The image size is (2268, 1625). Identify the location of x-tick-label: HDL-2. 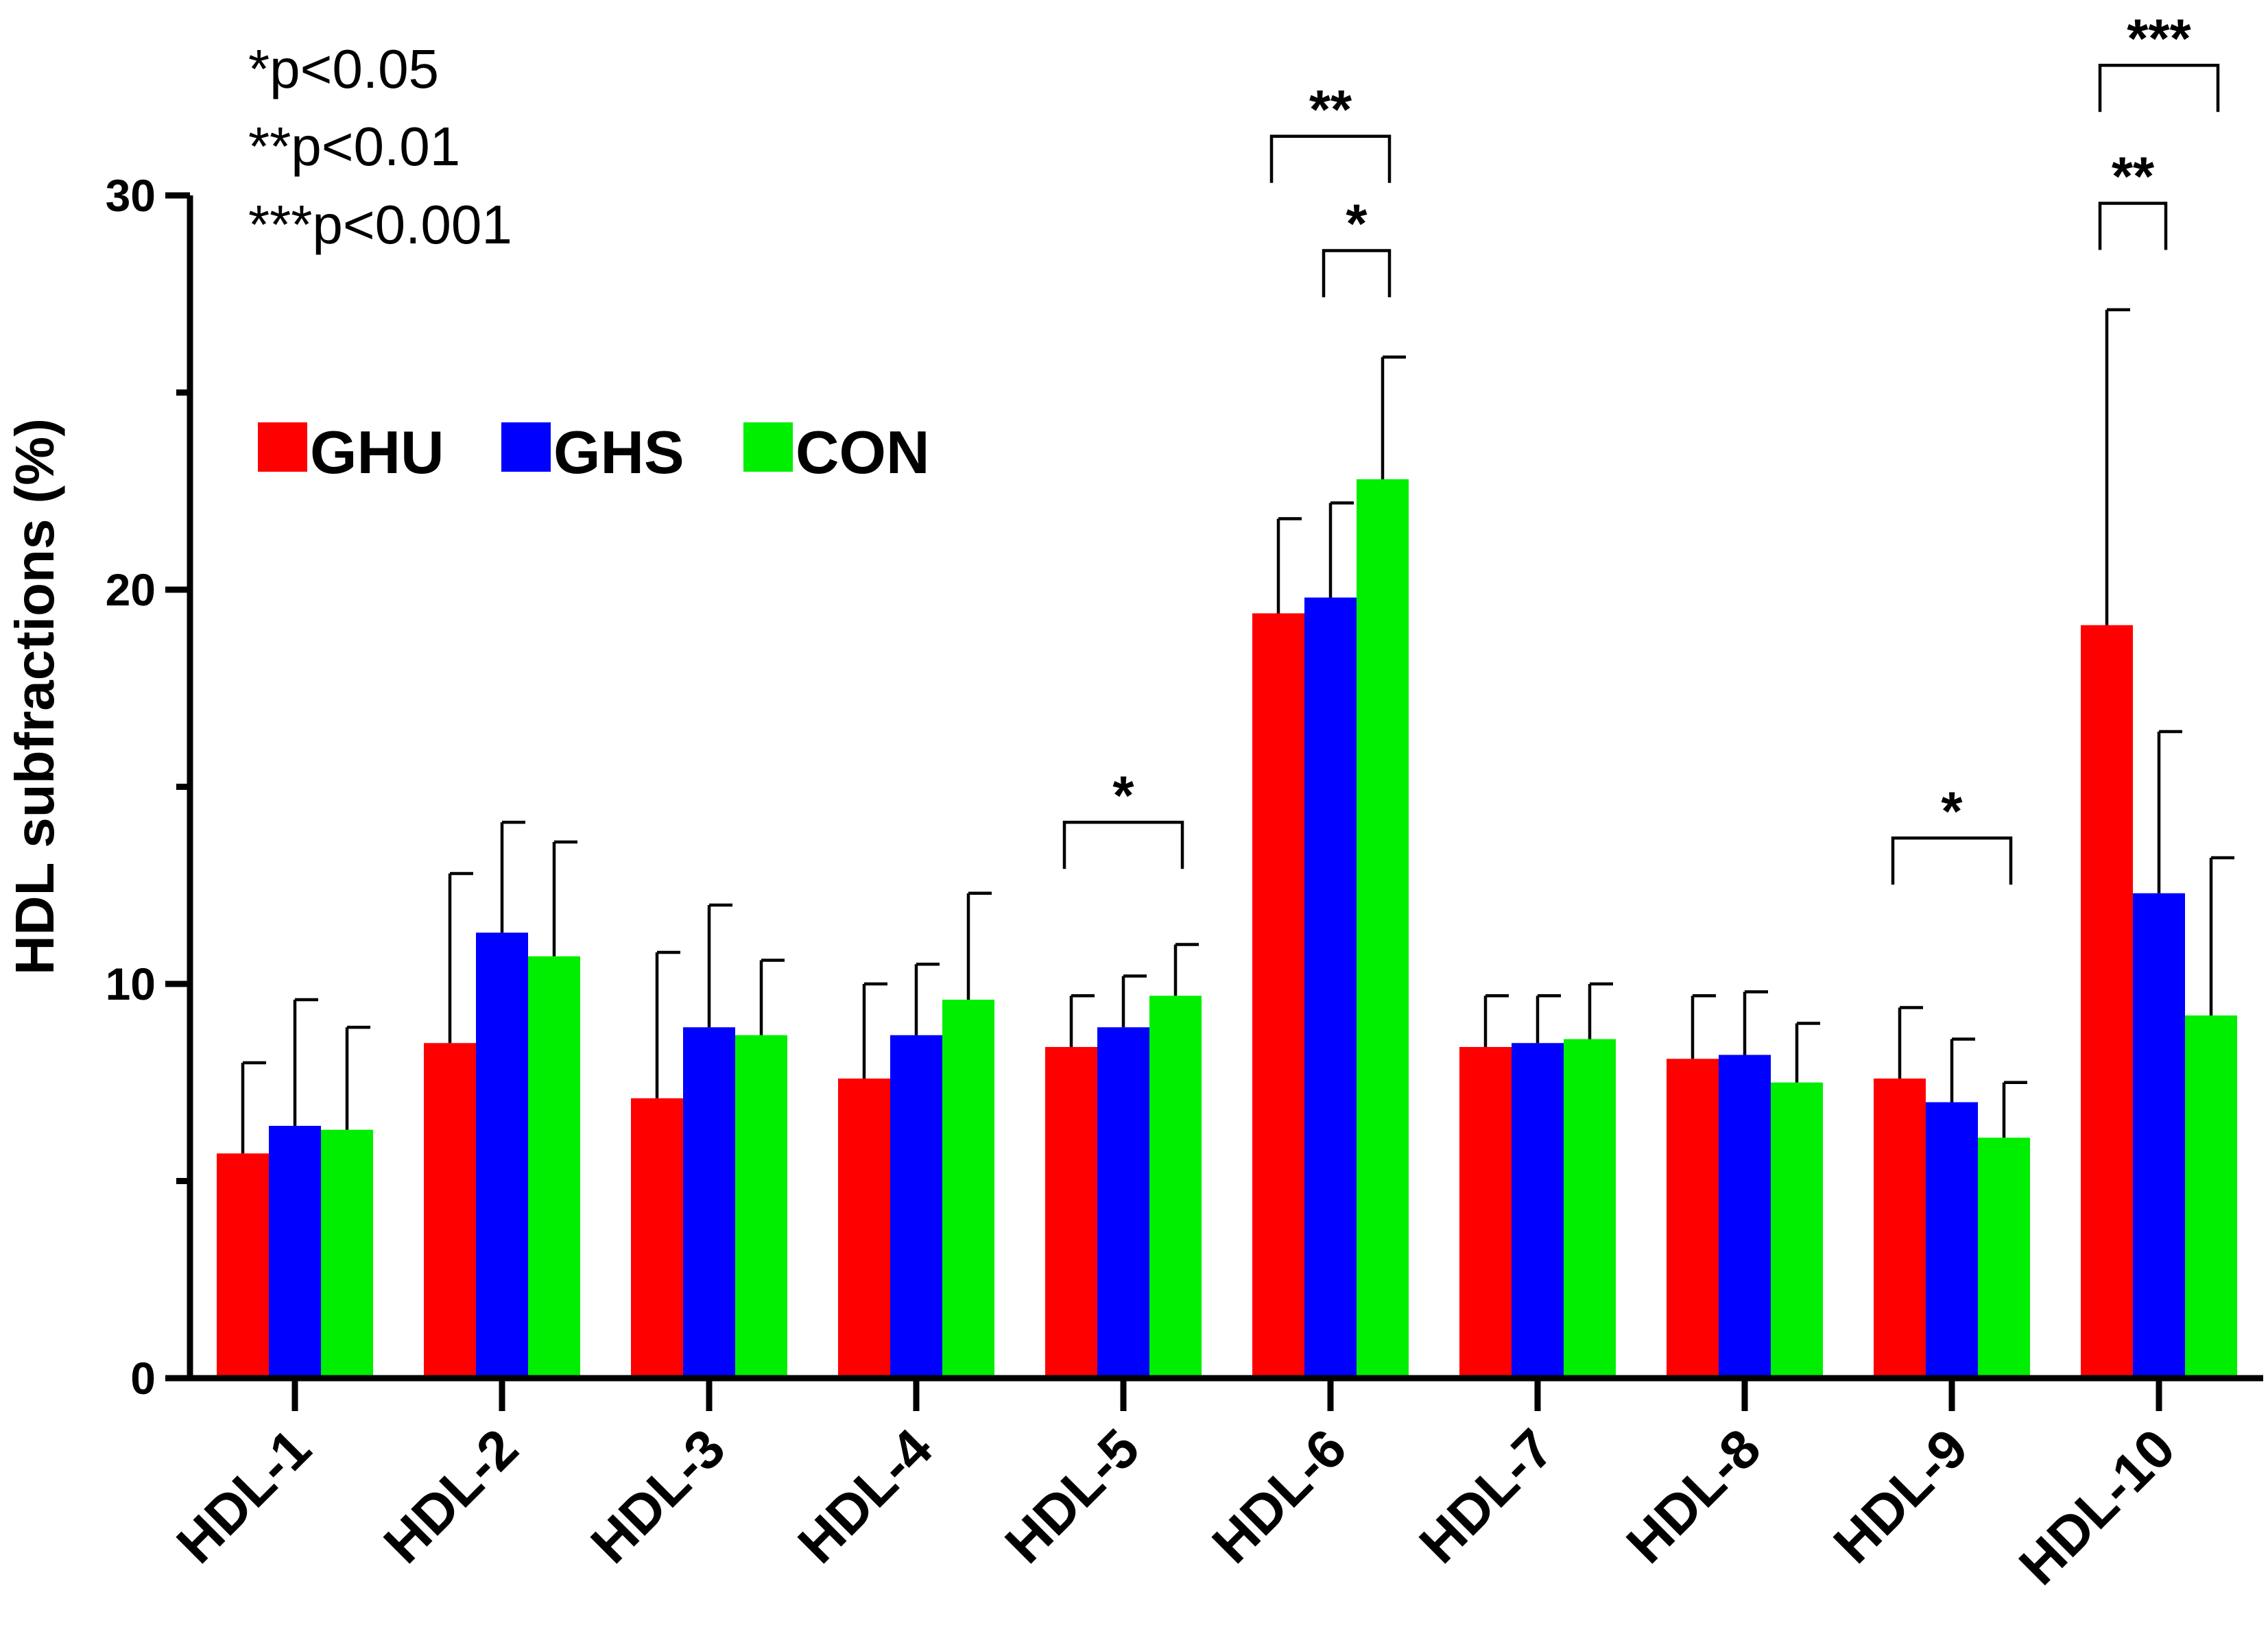
(451, 1495).